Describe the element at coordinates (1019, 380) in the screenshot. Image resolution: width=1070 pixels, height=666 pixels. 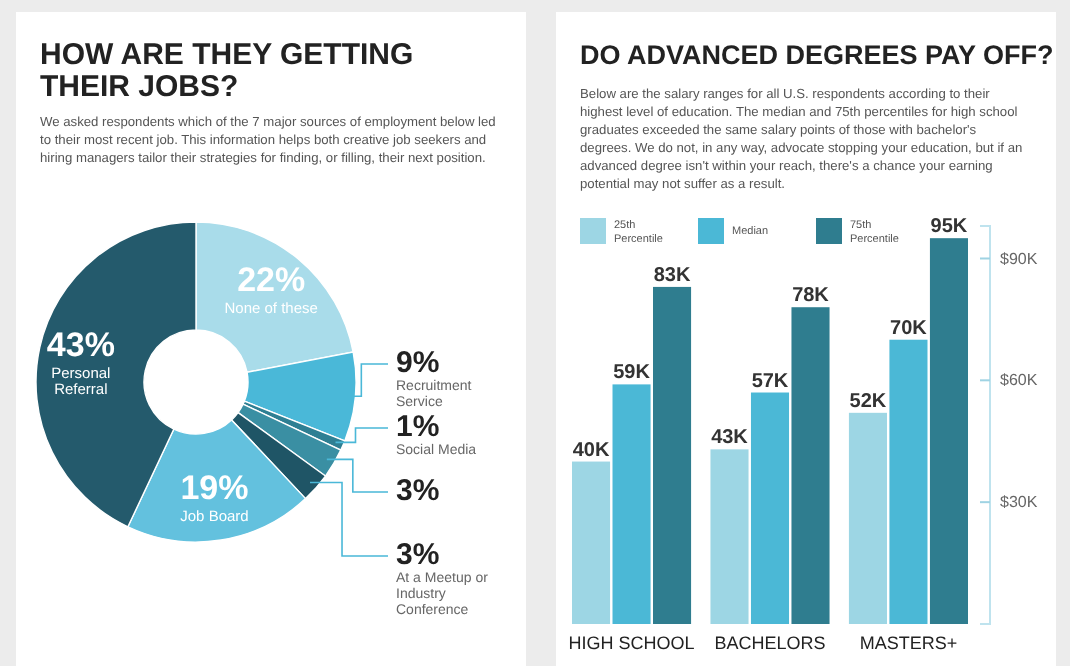
I see `y-tick-label: $60K` at that location.